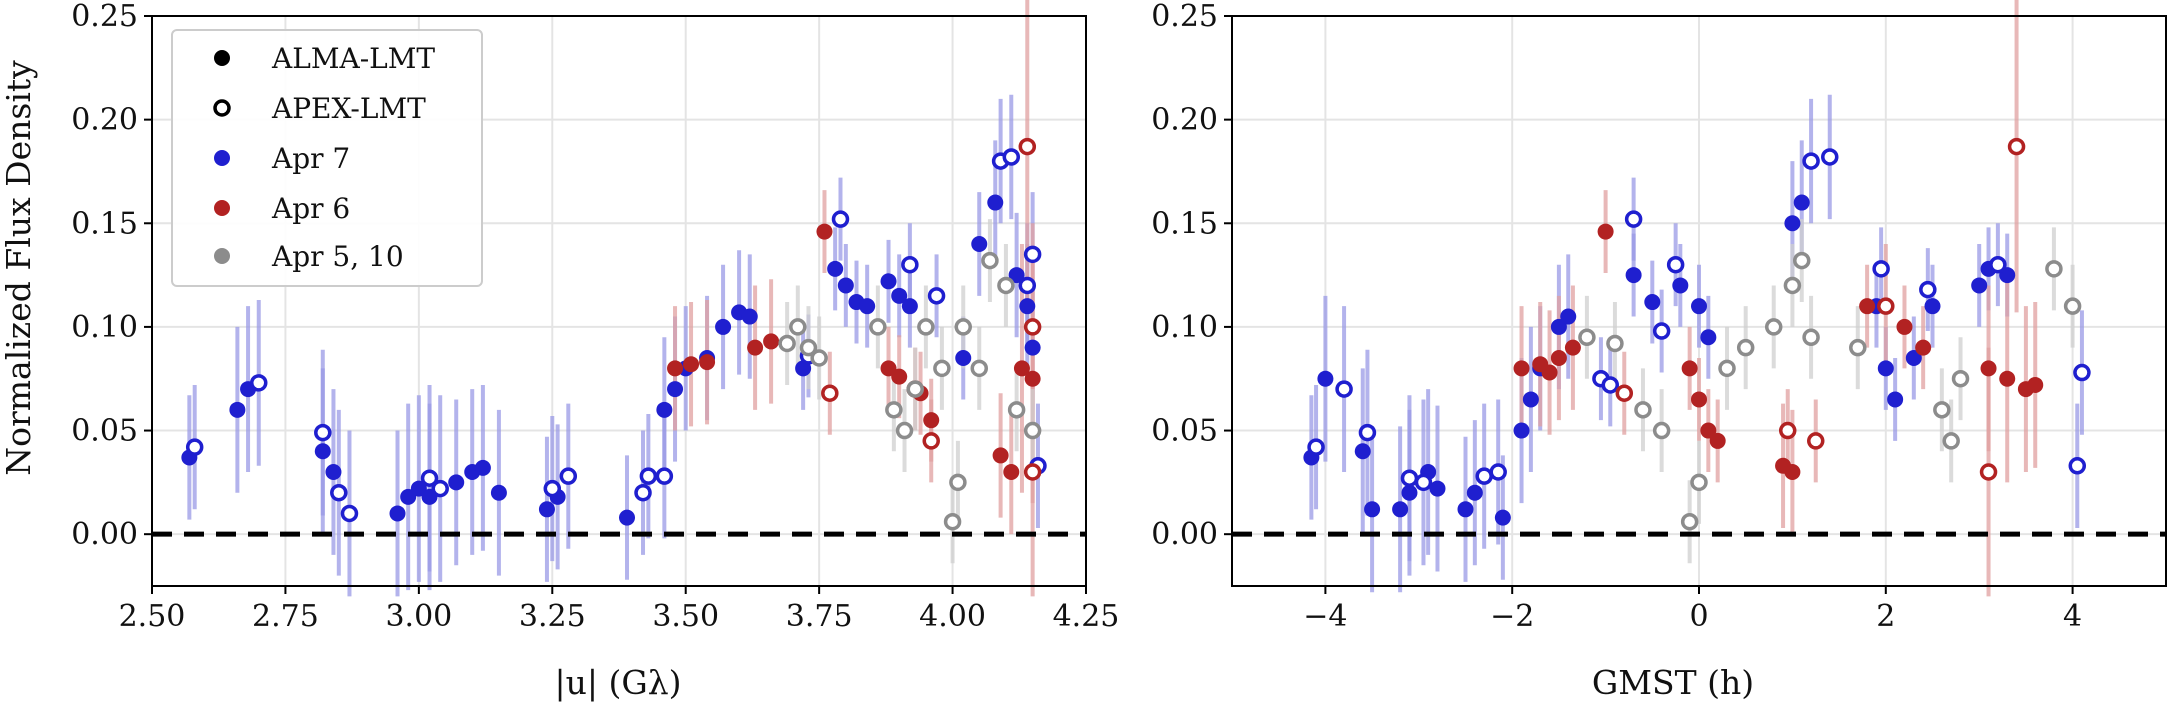 The width and height of the screenshot is (2170, 704). Describe the element at coordinates (1184, 223) in the screenshot. I see `right-y-tick-label: 0.15` at that location.